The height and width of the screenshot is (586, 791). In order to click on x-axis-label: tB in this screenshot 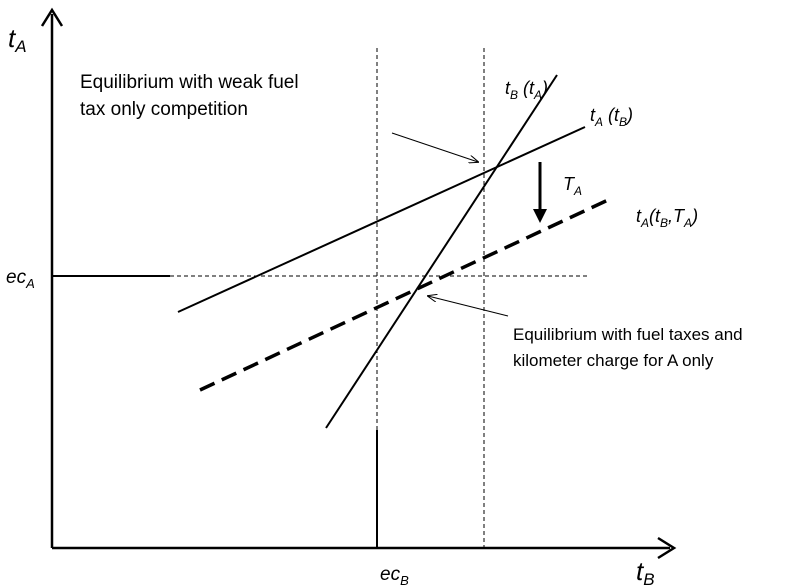, I will do `click(645, 571)`.